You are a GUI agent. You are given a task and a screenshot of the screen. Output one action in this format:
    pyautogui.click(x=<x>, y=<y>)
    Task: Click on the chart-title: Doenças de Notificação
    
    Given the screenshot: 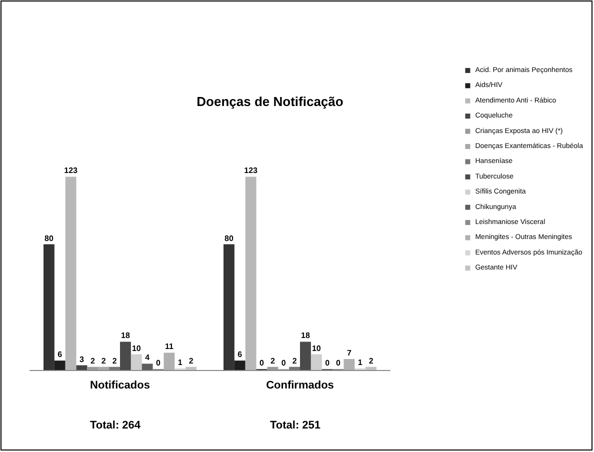 What is the action you would take?
    pyautogui.click(x=270, y=101)
    